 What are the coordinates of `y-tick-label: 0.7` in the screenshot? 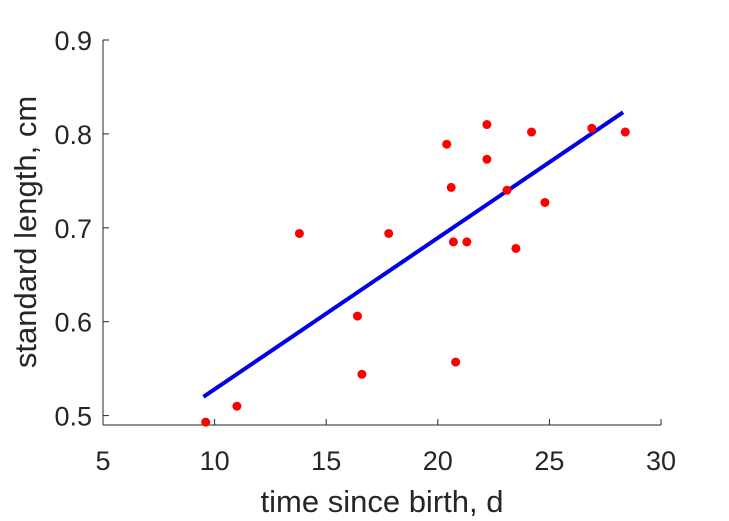 It's located at (73, 229).